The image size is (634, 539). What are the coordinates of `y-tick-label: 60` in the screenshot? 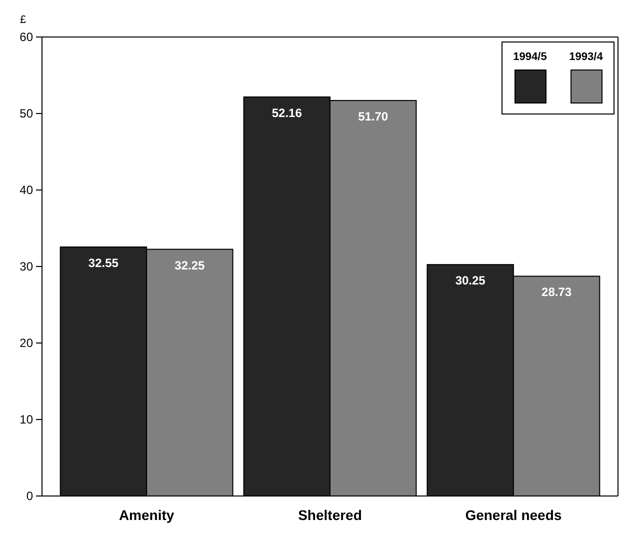 It's located at (27, 37).